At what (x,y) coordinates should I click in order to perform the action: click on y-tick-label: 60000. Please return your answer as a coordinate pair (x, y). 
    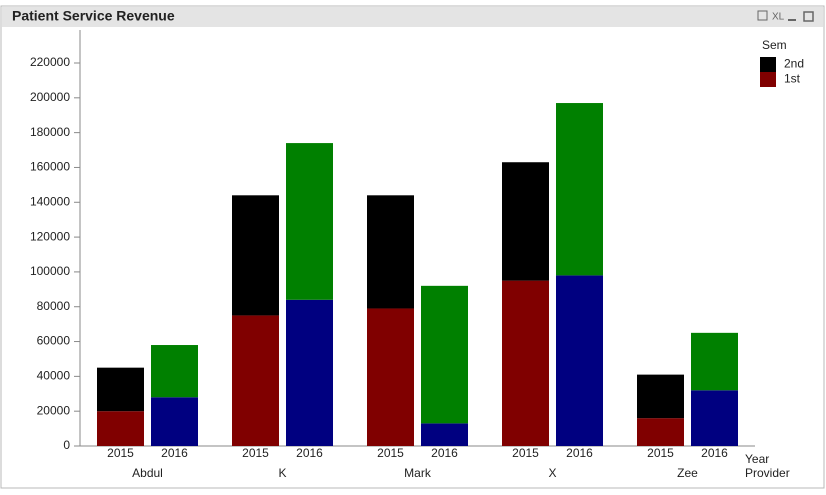
    Looking at the image, I should click on (54, 341).